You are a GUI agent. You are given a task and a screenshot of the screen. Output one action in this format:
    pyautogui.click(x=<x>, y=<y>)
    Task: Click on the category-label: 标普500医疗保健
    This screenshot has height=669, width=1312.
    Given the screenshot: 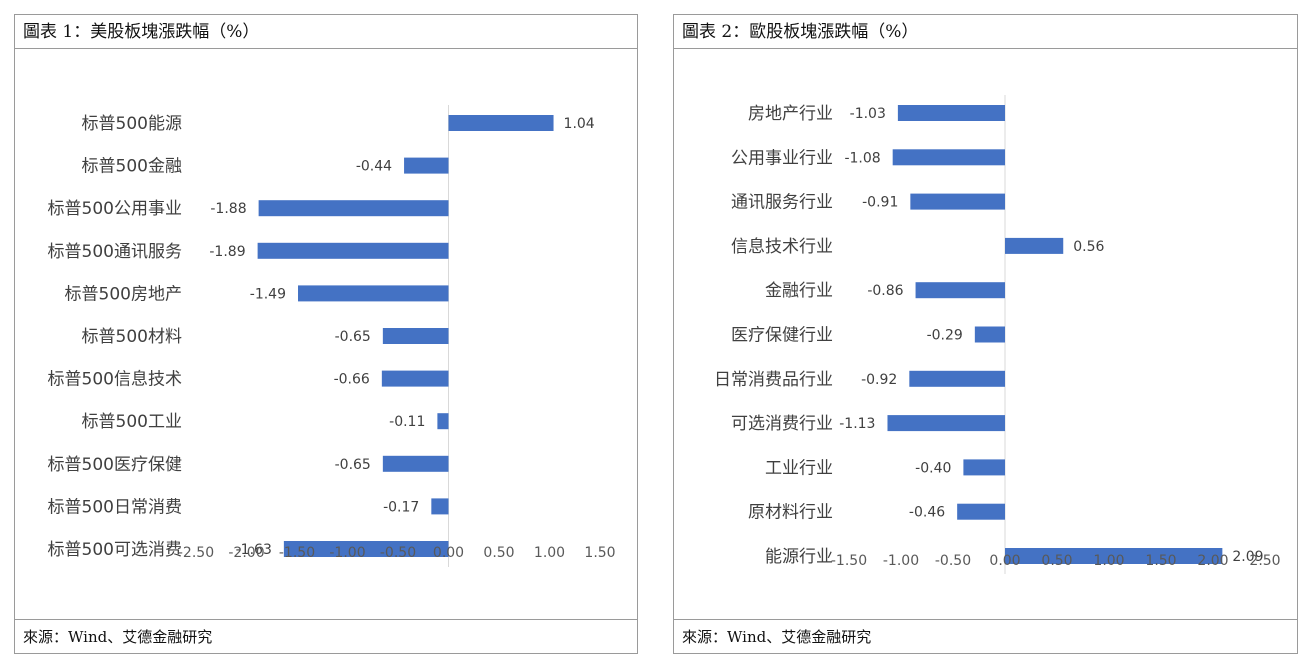 What is the action you would take?
    pyautogui.click(x=115, y=465)
    